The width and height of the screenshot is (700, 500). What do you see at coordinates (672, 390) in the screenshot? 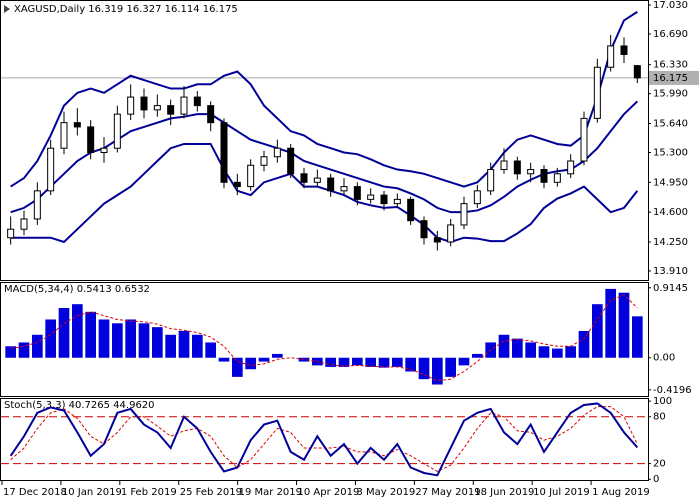
I see `y-tick-label: -0.4196` at bounding box center [672, 390].